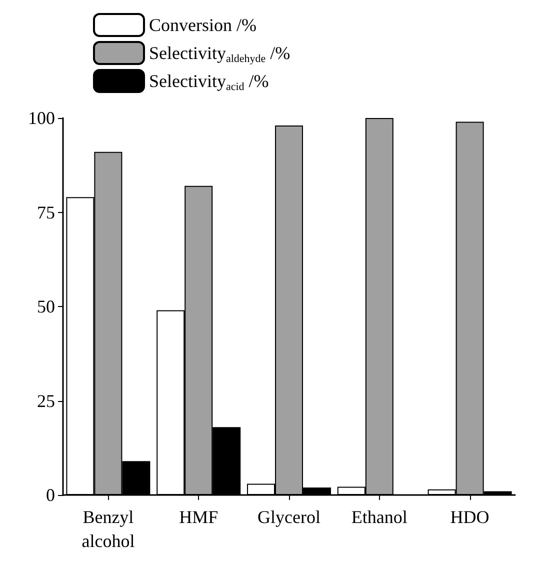 Image resolution: width=535 pixels, height=565 pixels. Describe the element at coordinates (46, 212) in the screenshot. I see `y-tick-label: 75` at that location.